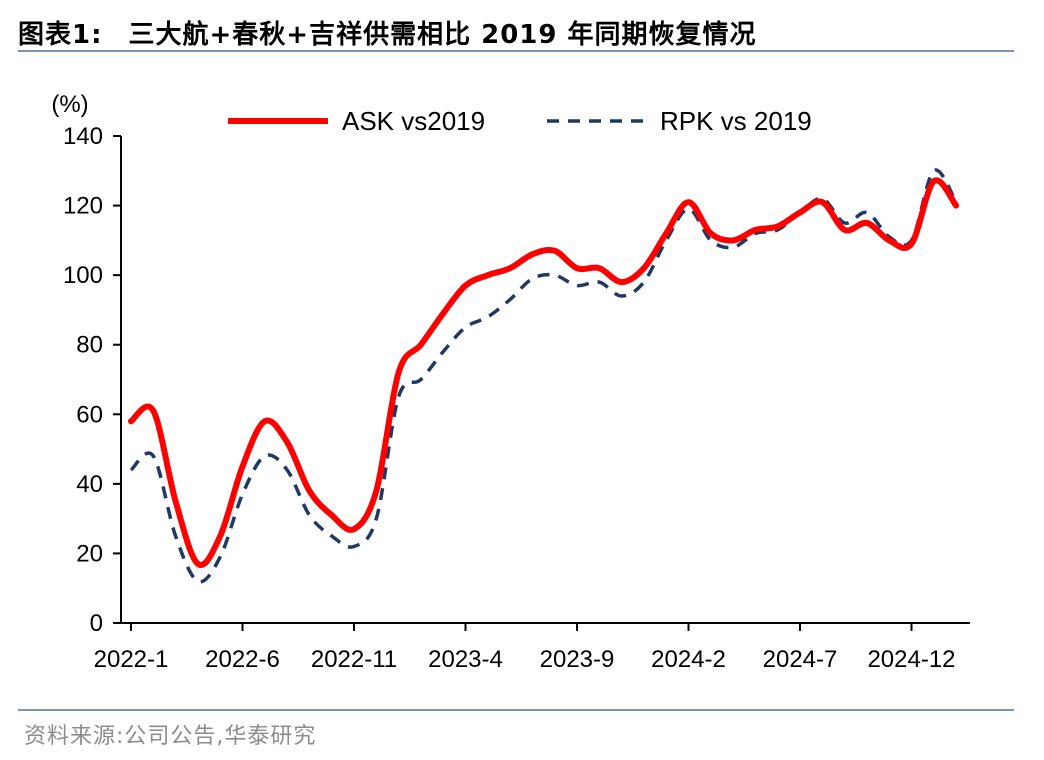 Image resolution: width=1044 pixels, height=760 pixels. I want to click on x-tick-label: 2022-6, so click(242, 659).